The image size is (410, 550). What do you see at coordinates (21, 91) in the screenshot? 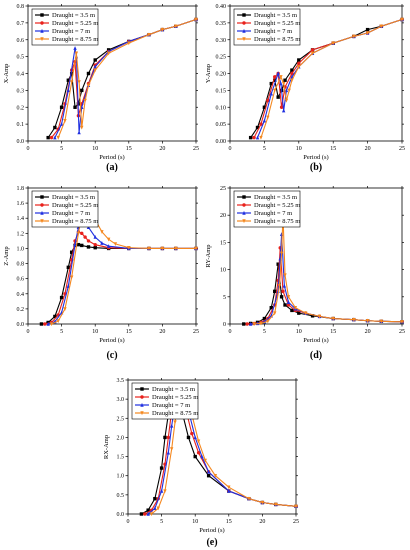
I see `y-tick-label: 0.3` at bounding box center [21, 91].